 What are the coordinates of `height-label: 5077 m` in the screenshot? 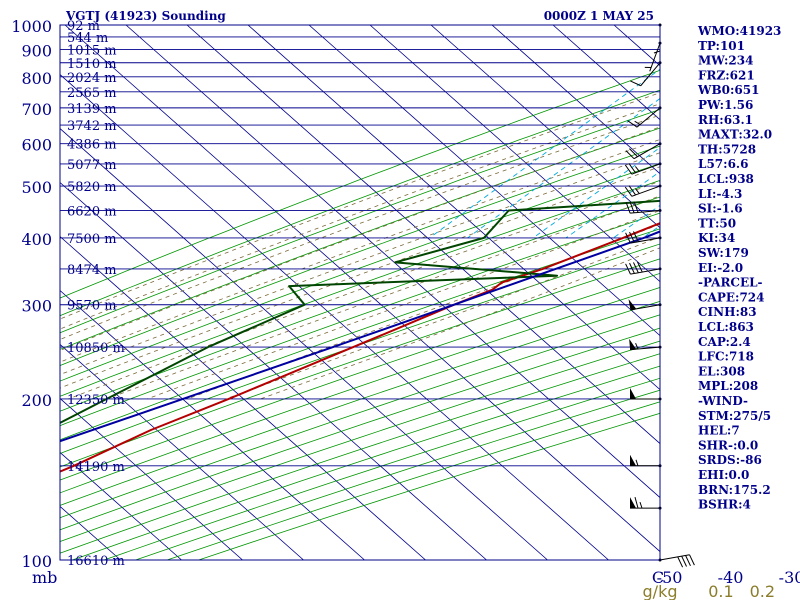 It's located at (92, 165).